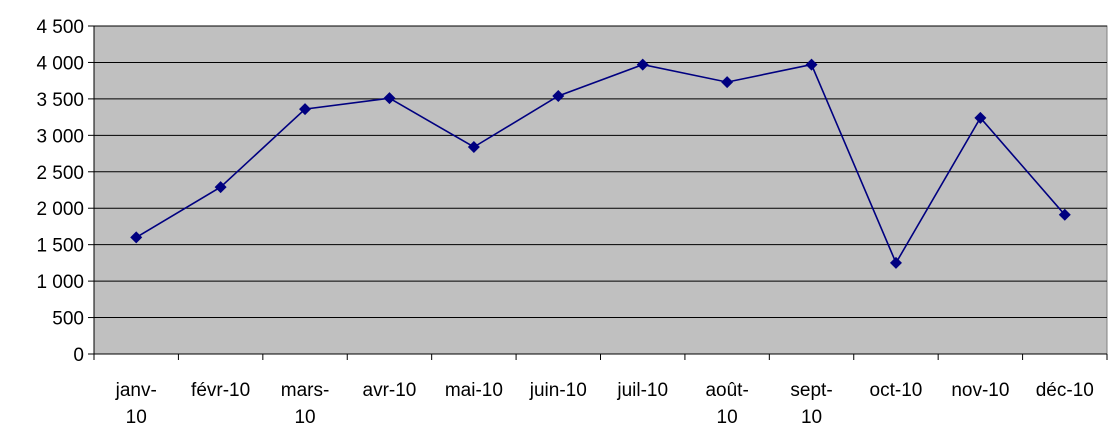 The width and height of the screenshot is (1109, 435). What do you see at coordinates (1065, 390) in the screenshot?
I see `x-tick-label: déc-10` at bounding box center [1065, 390].